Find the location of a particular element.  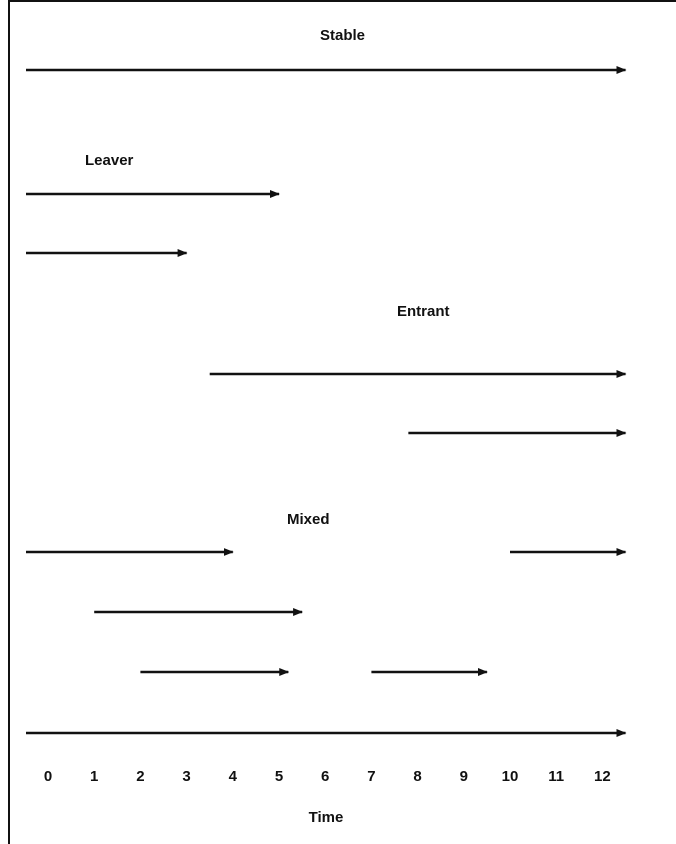

x-tick-label: 6 is located at coordinates (325, 776).